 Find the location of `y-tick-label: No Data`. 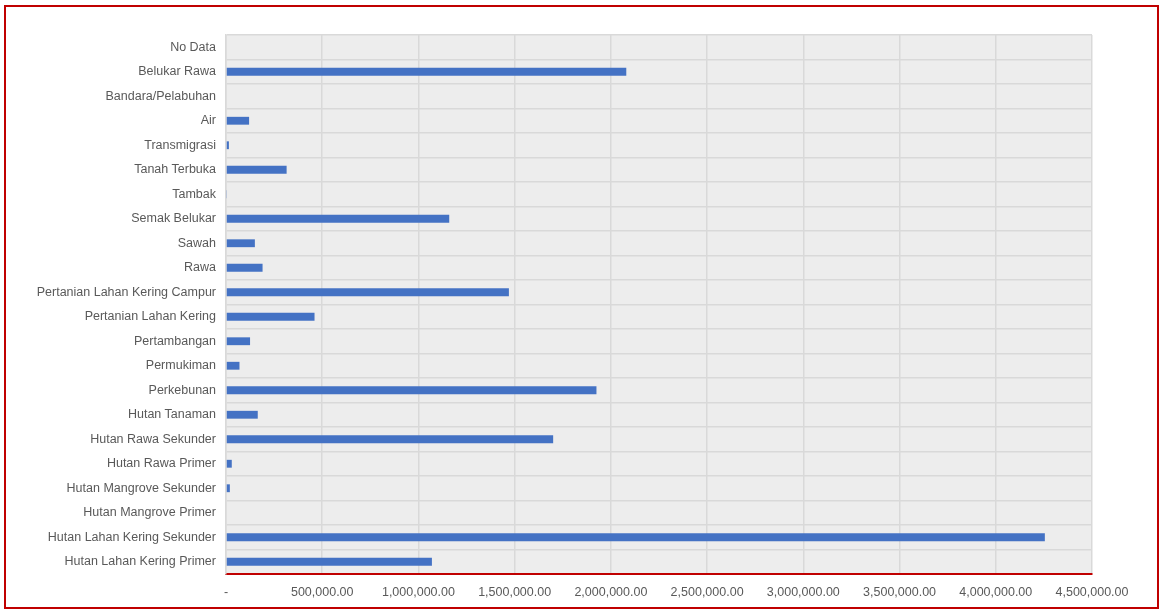

y-tick-label: No Data is located at coordinates (193, 46).